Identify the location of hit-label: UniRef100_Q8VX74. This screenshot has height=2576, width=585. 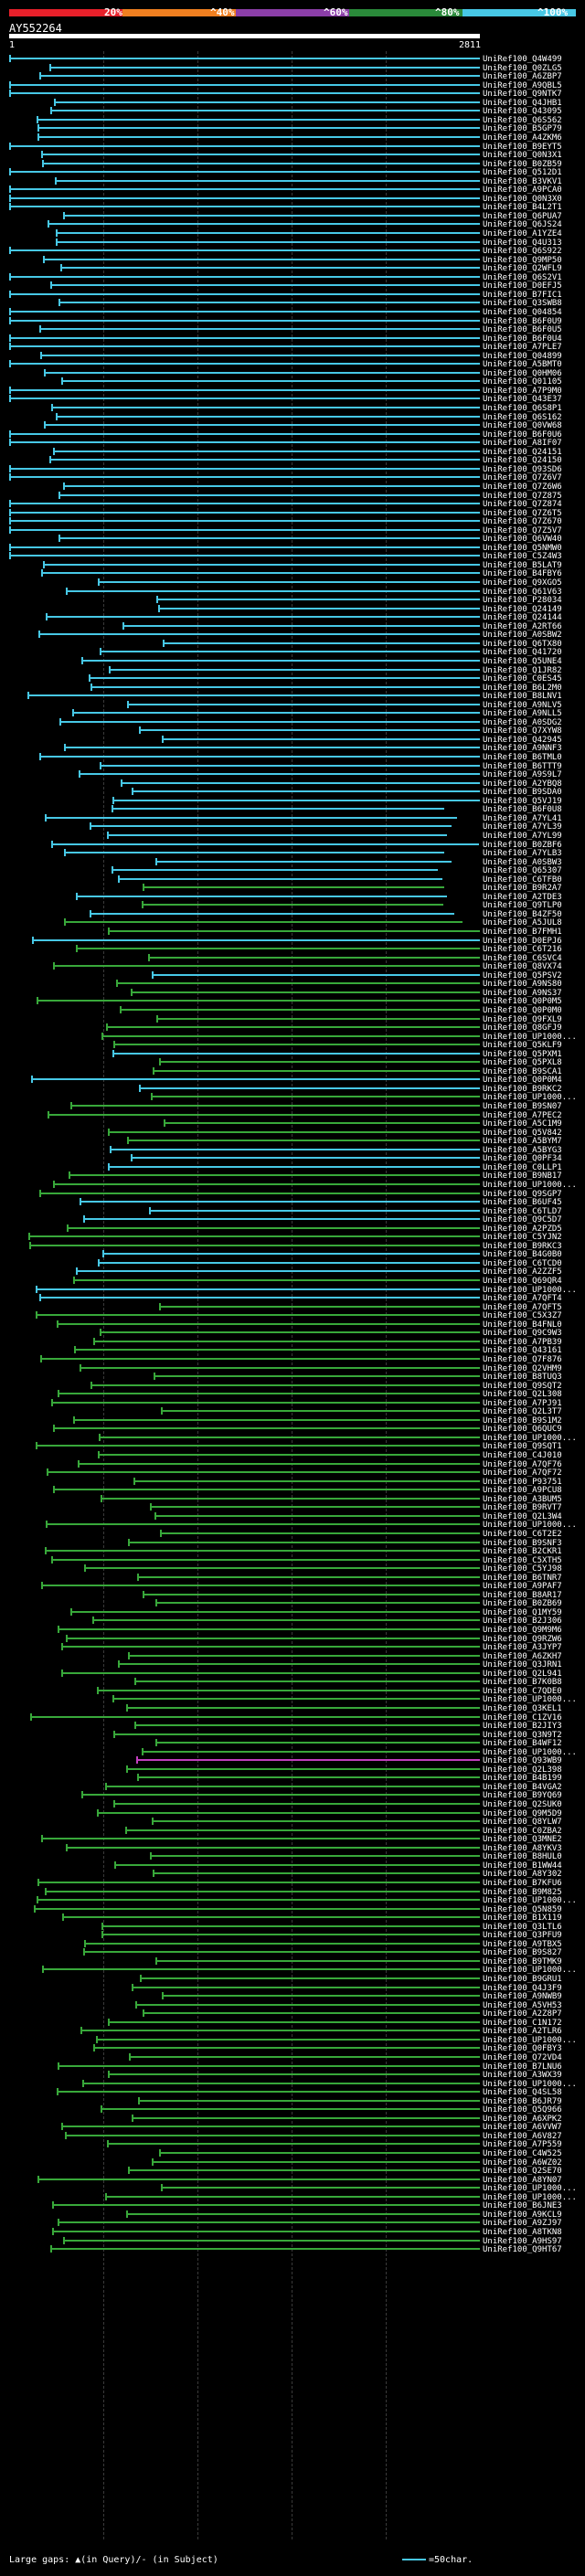
(522, 967).